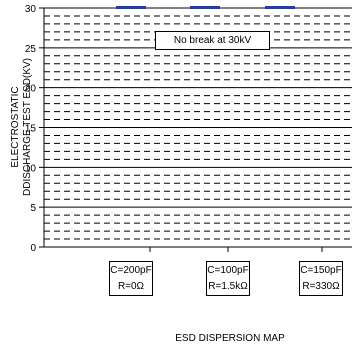 The width and height of the screenshot is (358, 356). I want to click on y-axis-label-line1: ELECTROSTATIC, so click(15, 126).